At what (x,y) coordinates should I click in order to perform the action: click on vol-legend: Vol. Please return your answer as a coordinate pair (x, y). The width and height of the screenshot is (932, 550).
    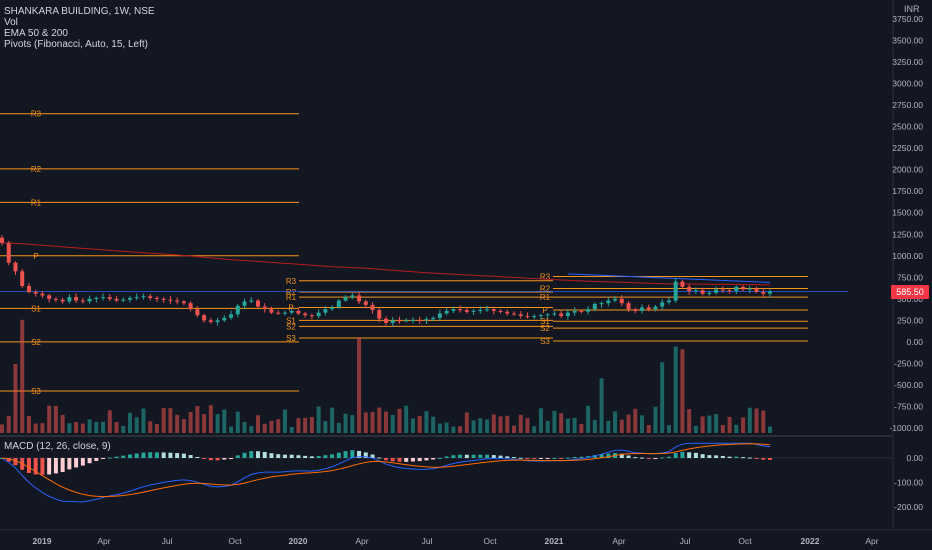
    Looking at the image, I should click on (11, 22).